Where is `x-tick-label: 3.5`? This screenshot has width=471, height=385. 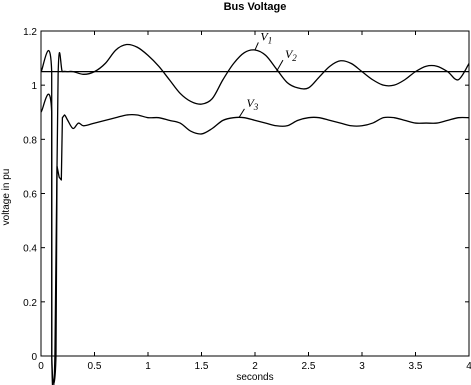 x-tick-label: 3.5 is located at coordinates (416, 366).